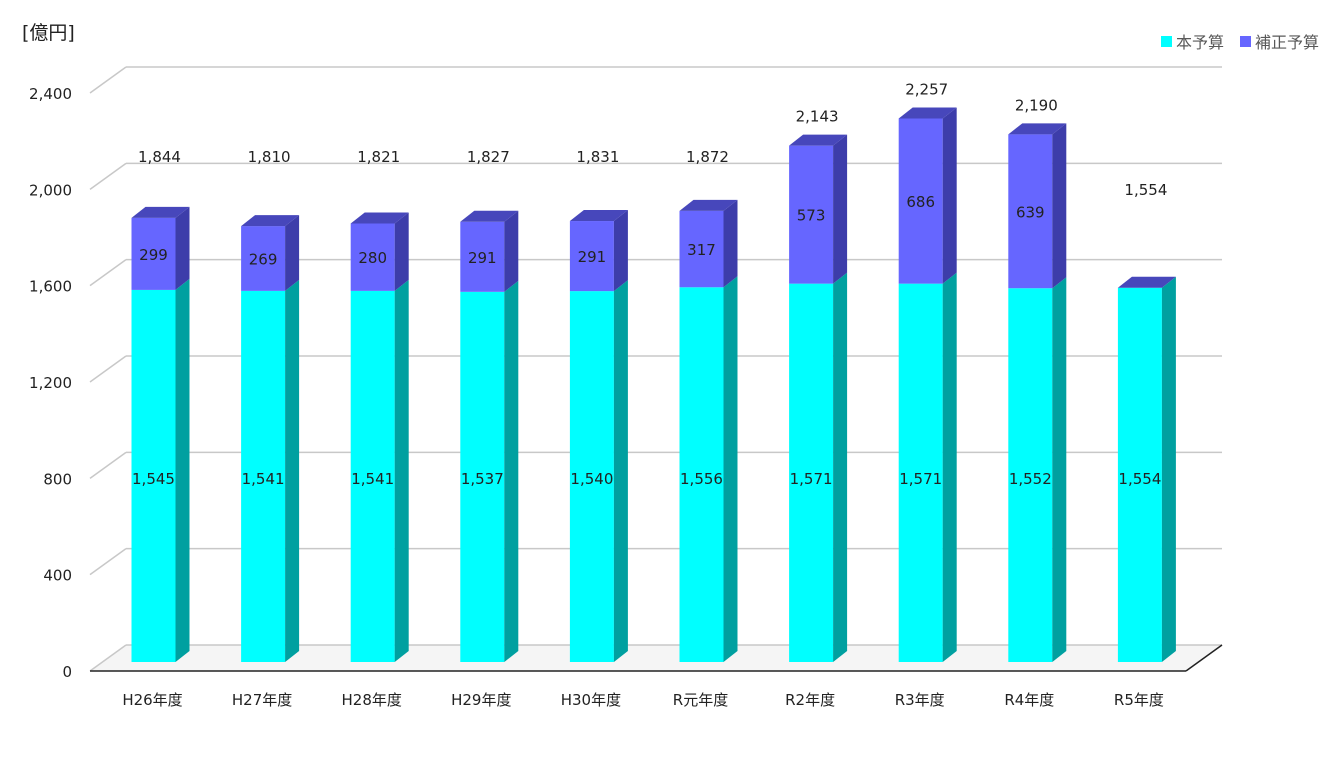 This screenshot has width=1339, height=784. I want to click on legend-swatch-base, so click(1166, 41).